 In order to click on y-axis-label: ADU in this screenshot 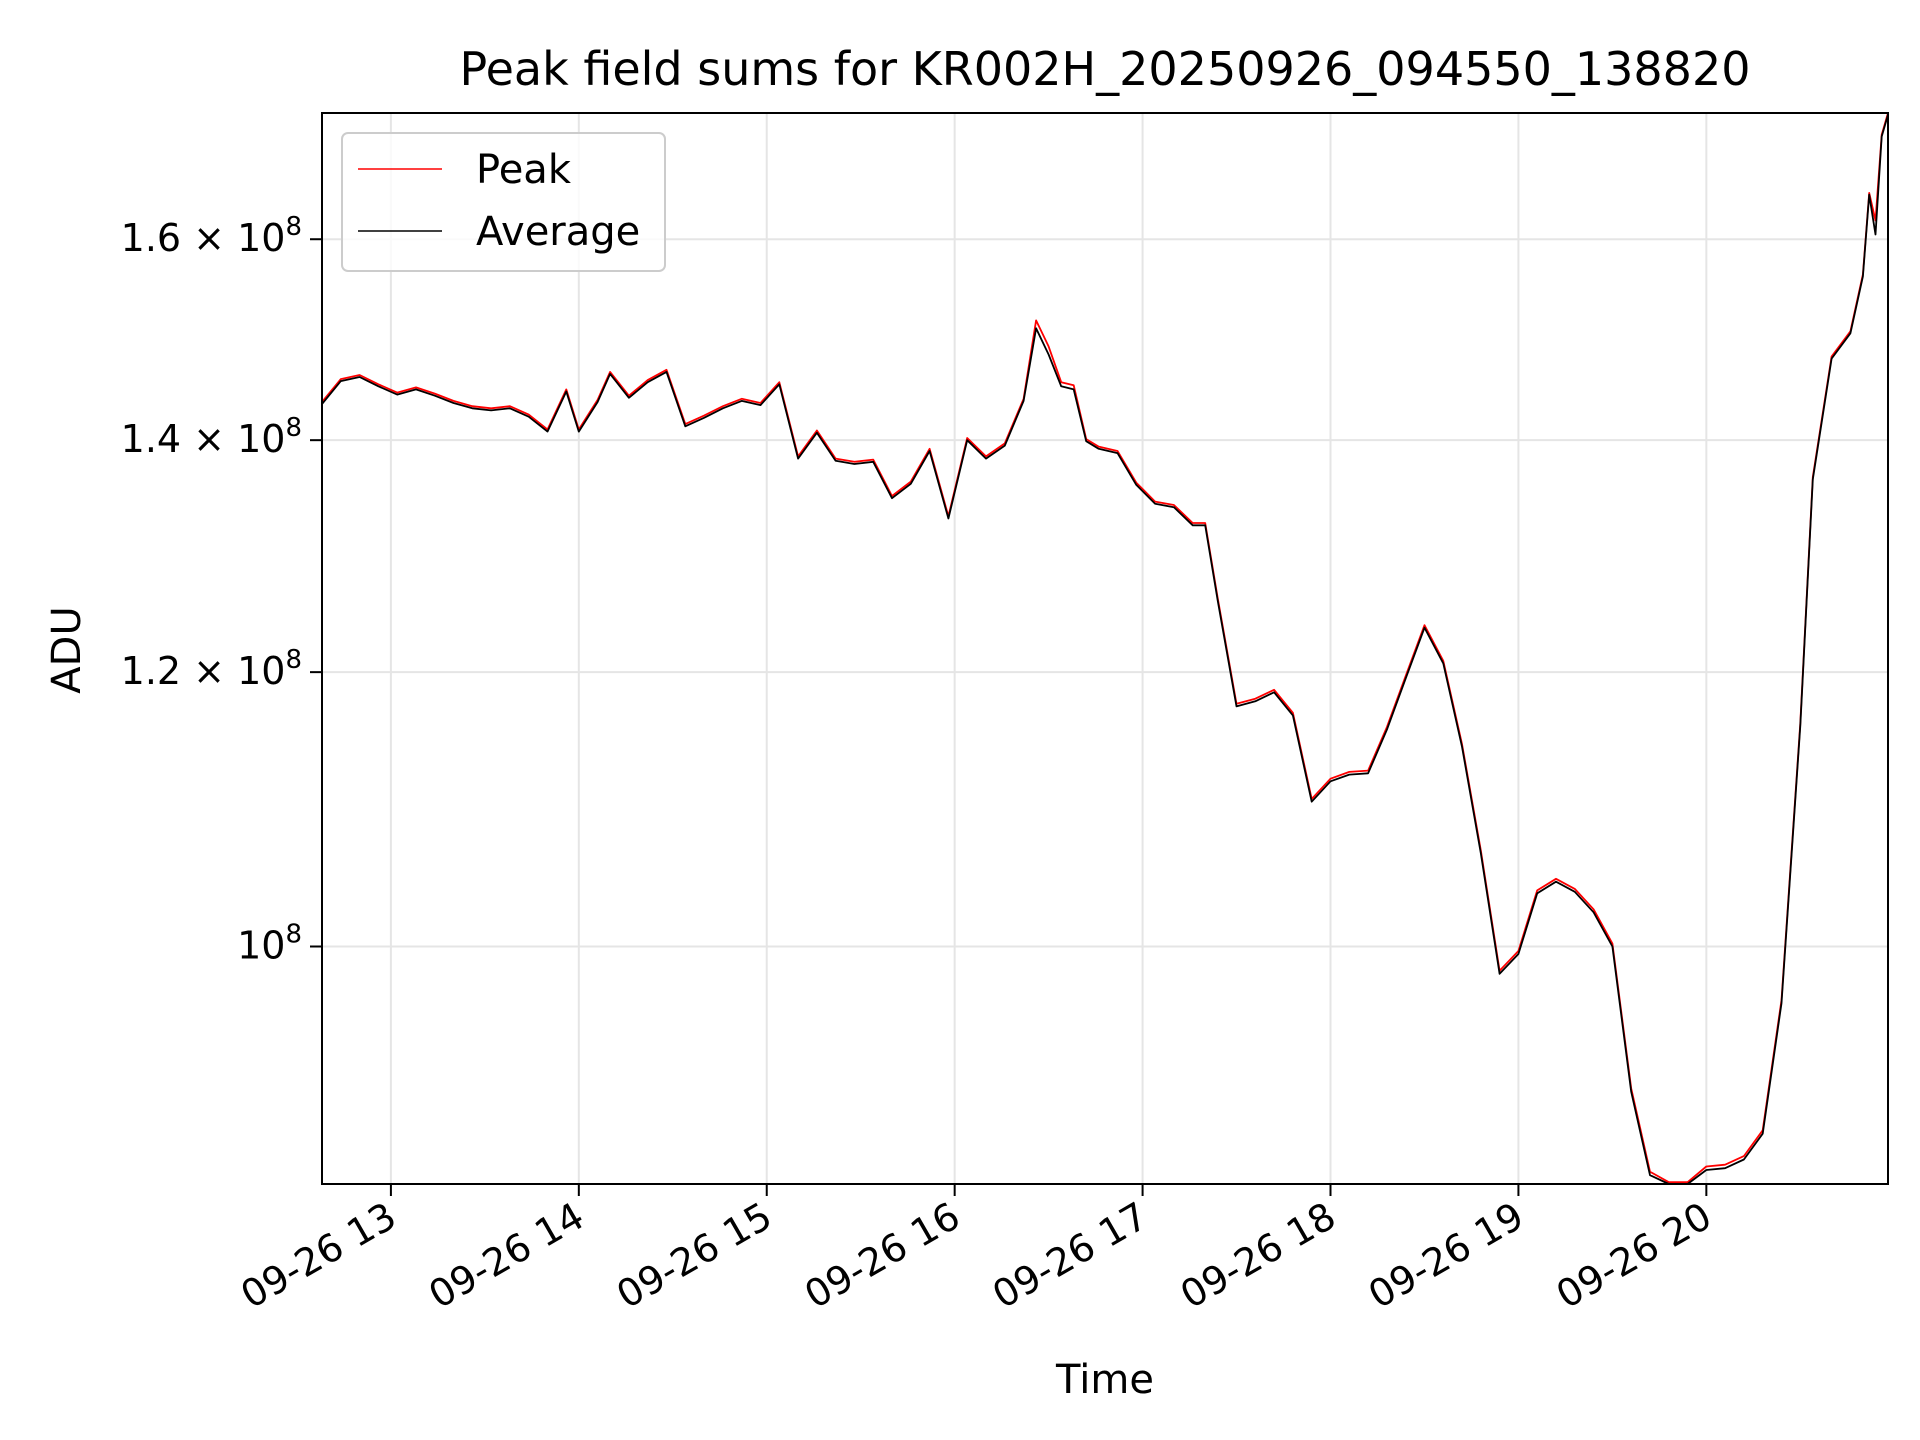, I will do `click(67, 649)`.